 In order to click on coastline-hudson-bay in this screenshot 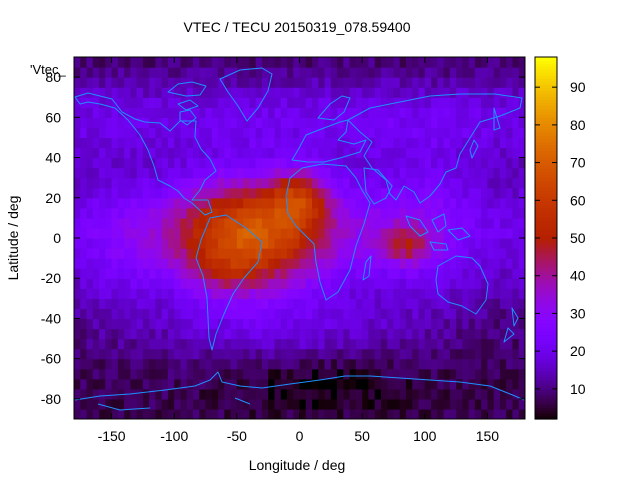, I will do `click(188, 117)`.